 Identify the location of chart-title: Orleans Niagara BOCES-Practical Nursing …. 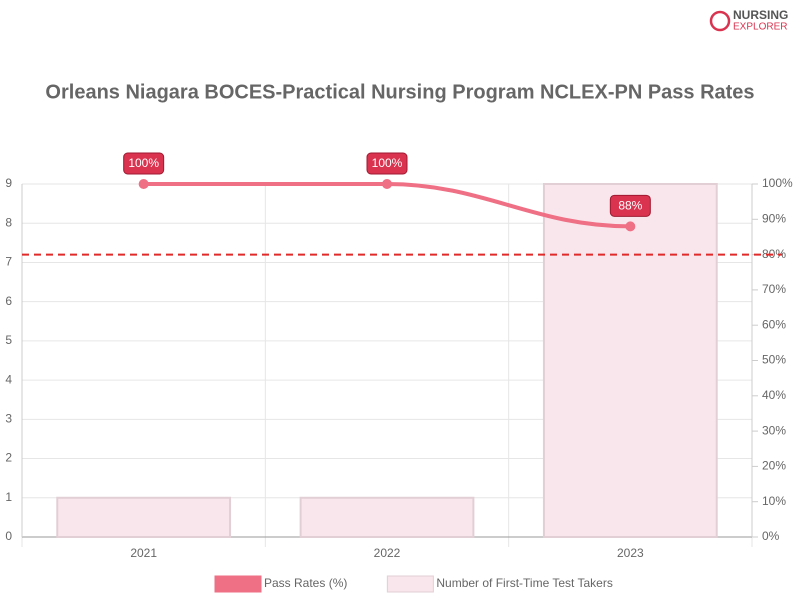
(399, 92).